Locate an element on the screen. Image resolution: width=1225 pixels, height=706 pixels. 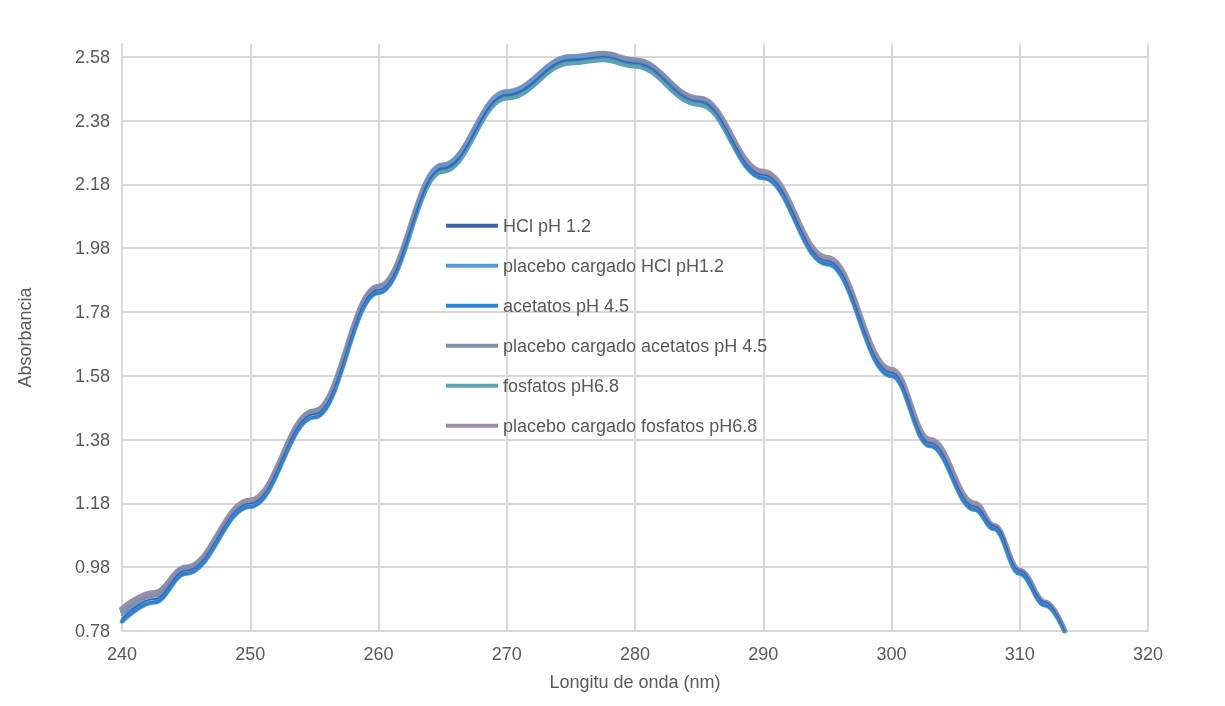
y-tick-label: 1.58 is located at coordinates (92, 375).